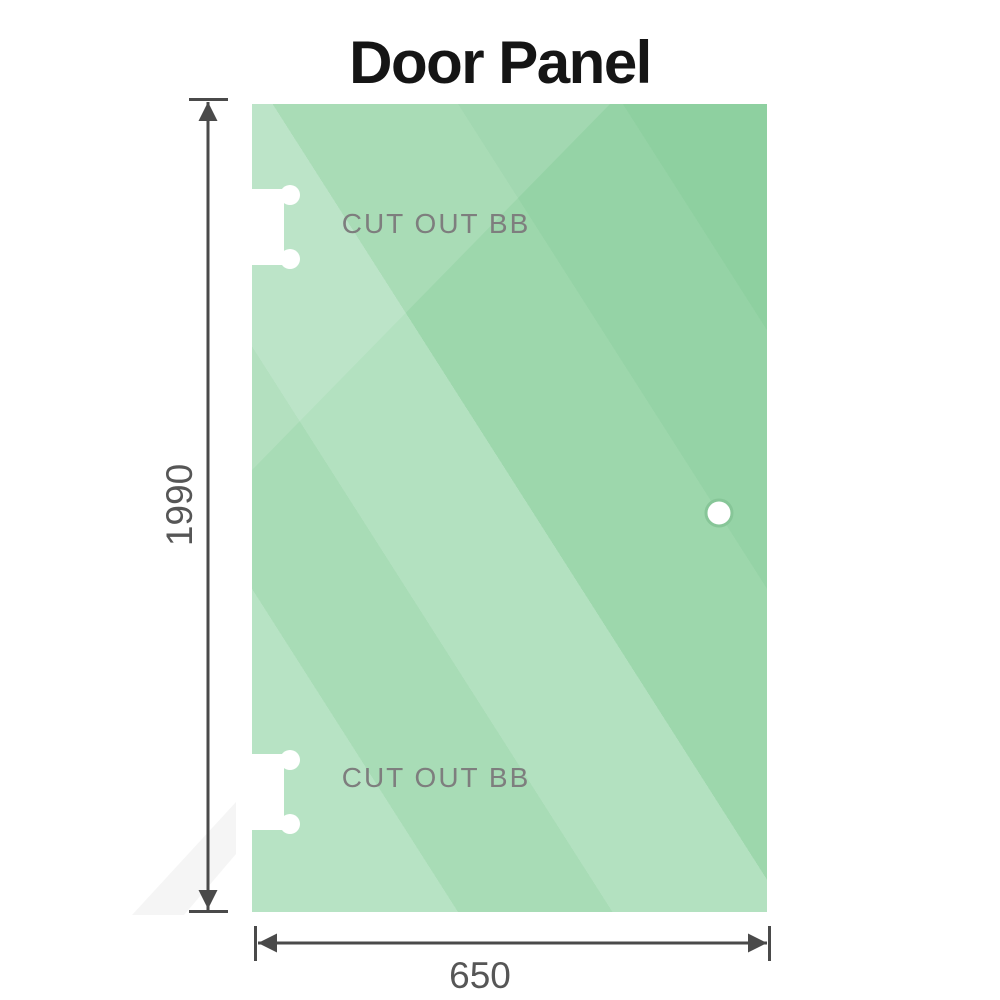 The width and height of the screenshot is (1000, 1000). What do you see at coordinates (267, 943) in the screenshot?
I see `arrow-left-icon` at bounding box center [267, 943].